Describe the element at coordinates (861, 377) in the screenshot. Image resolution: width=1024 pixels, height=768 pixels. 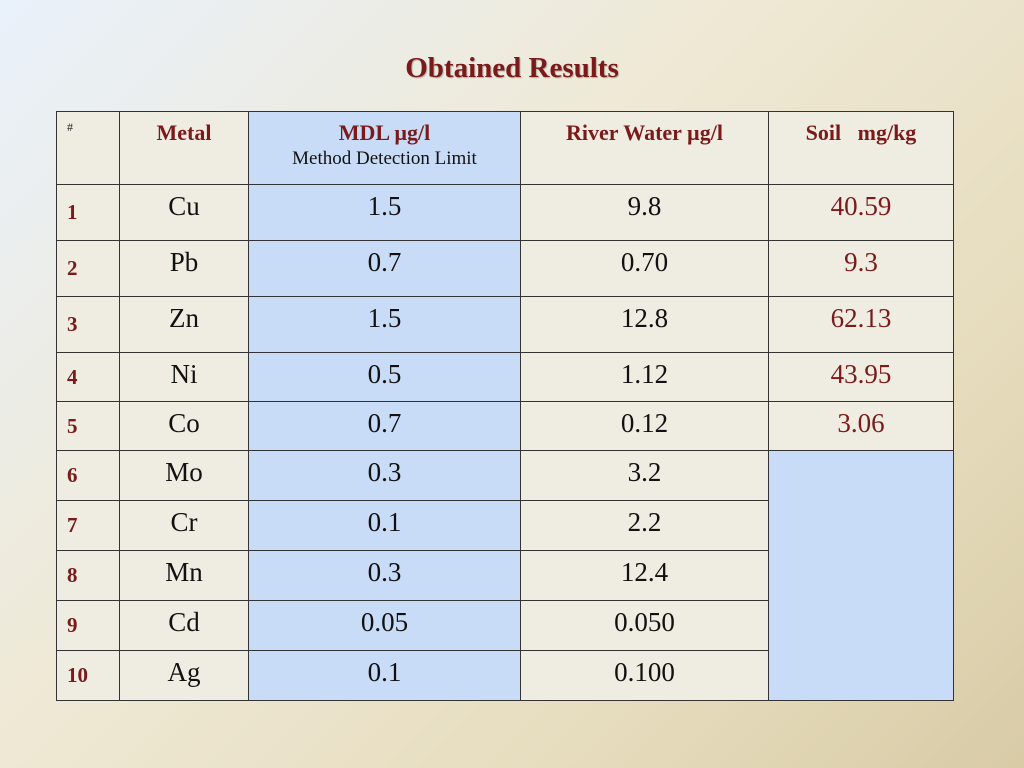
I see `soil-cell: 43.95` at that location.